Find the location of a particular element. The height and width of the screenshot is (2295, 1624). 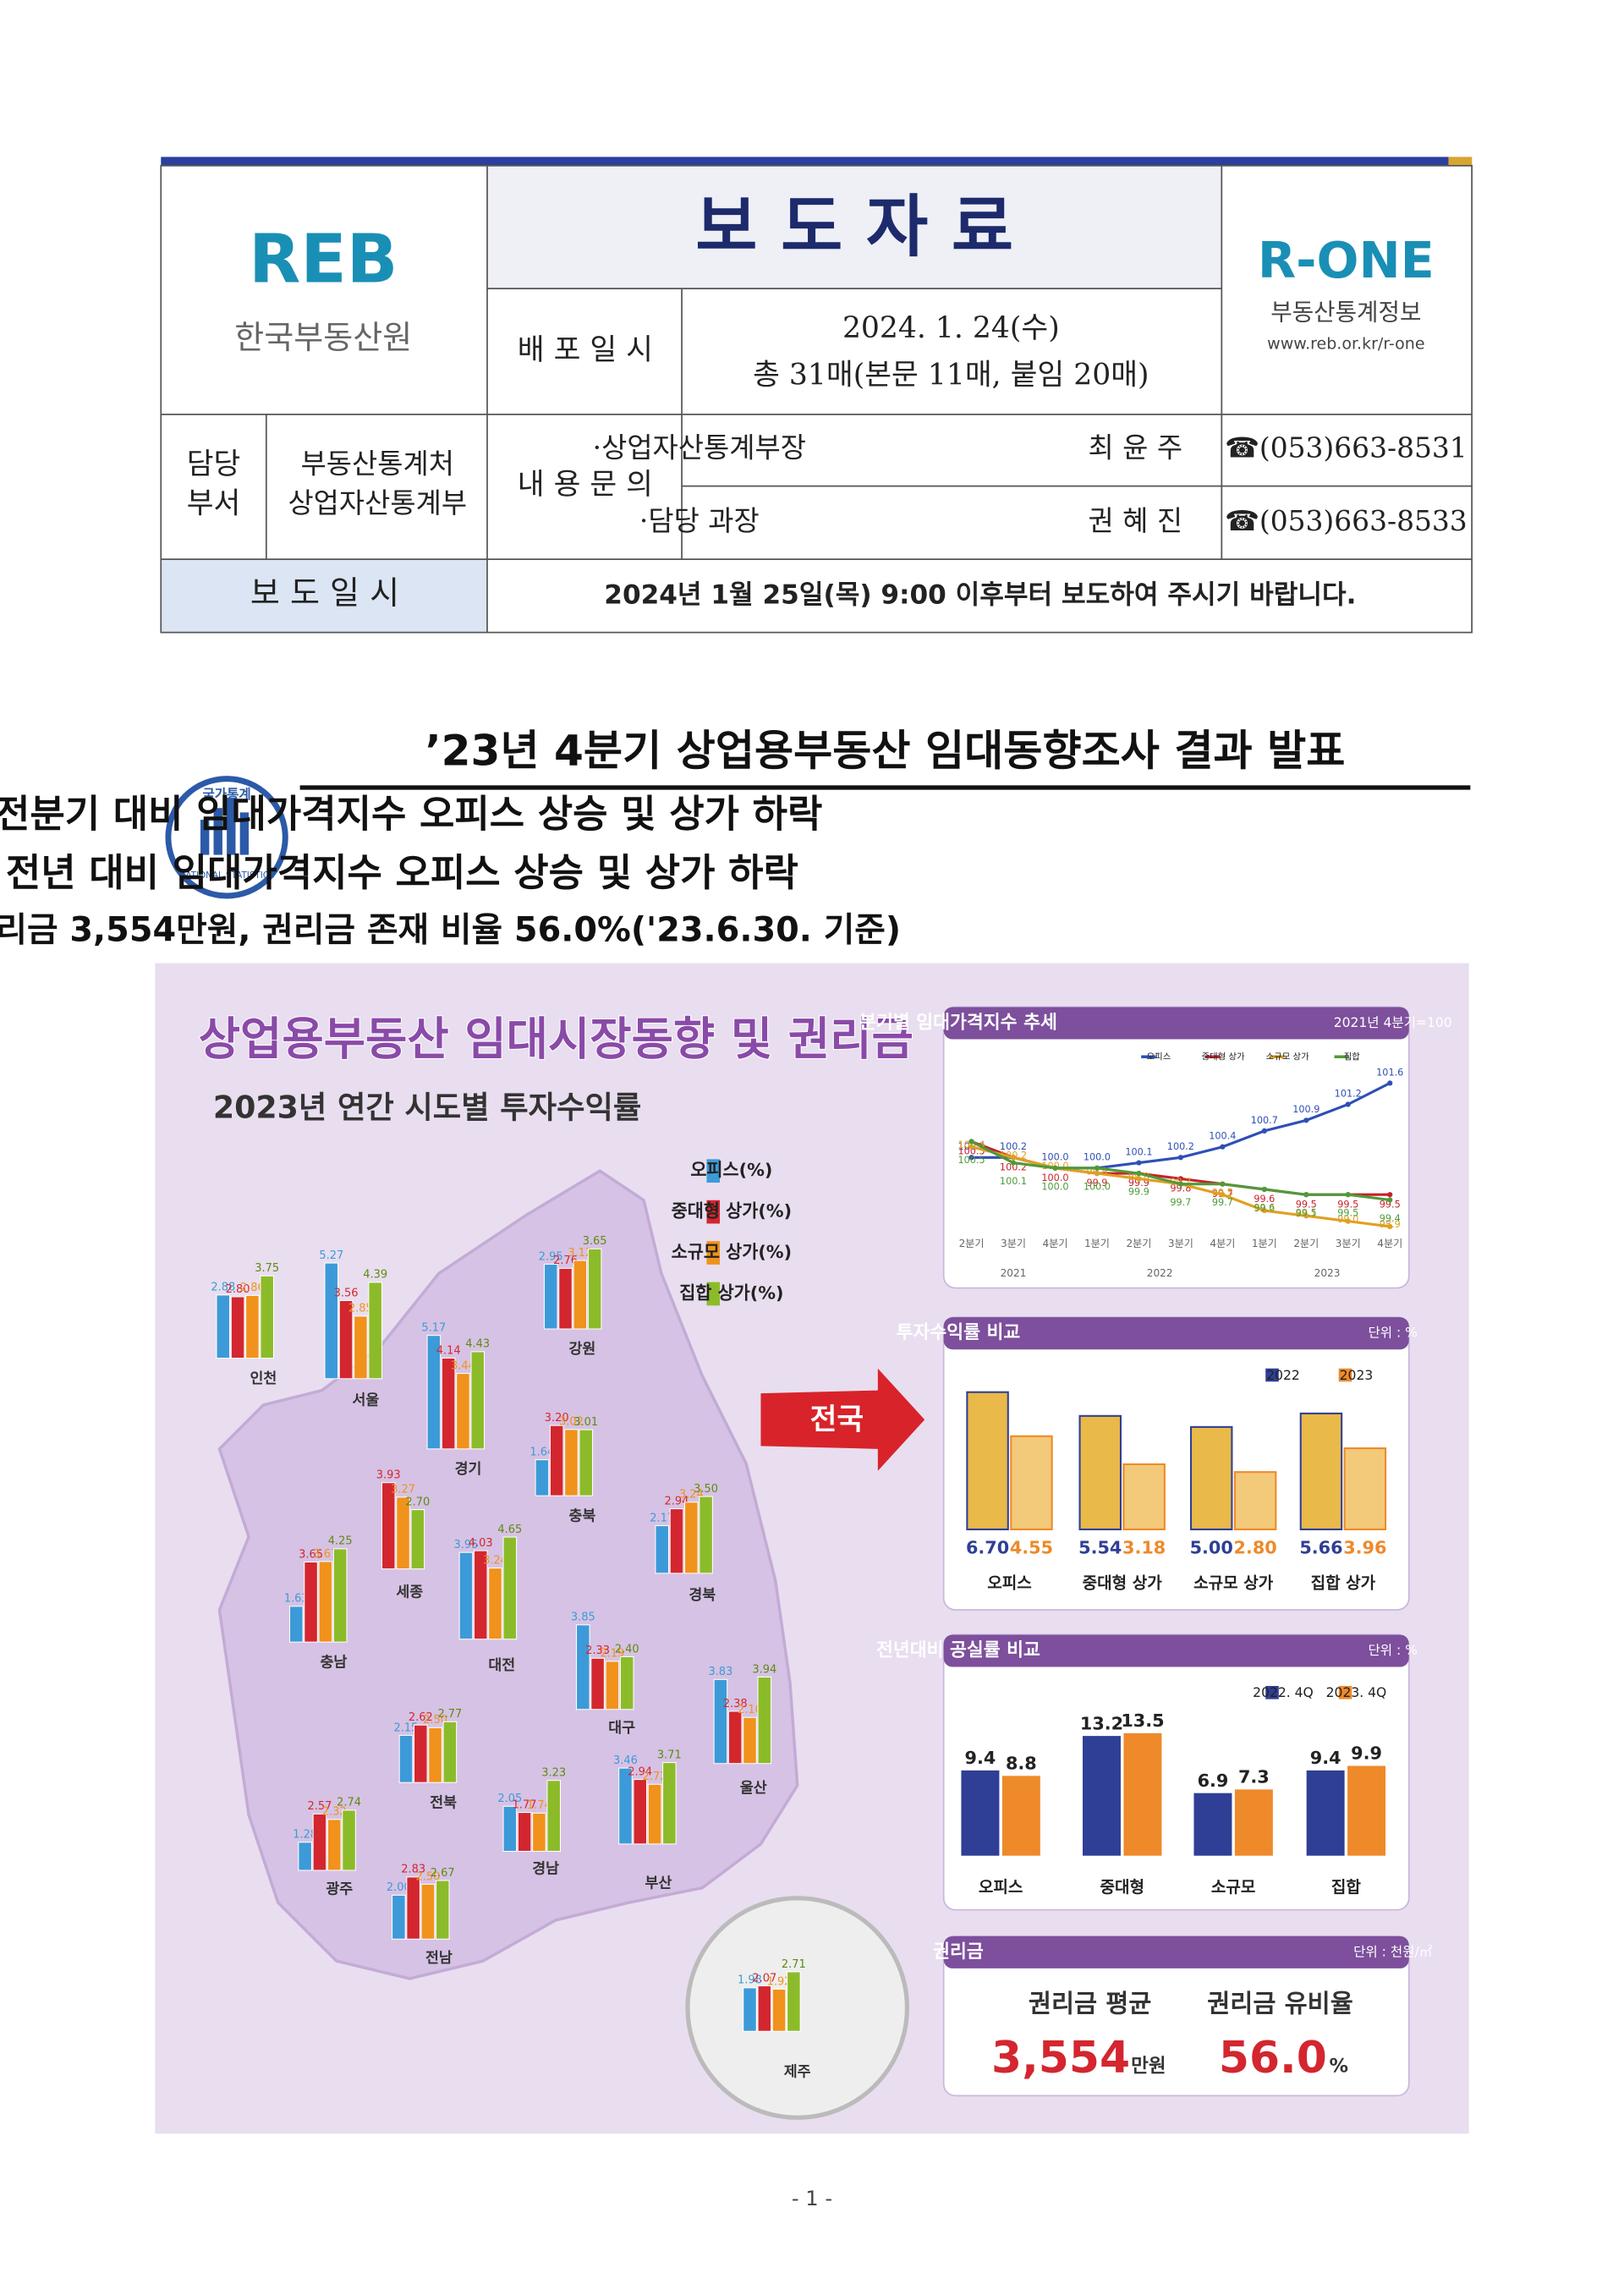

panel-title: 투자수익률 비교 is located at coordinates (959, 1332).